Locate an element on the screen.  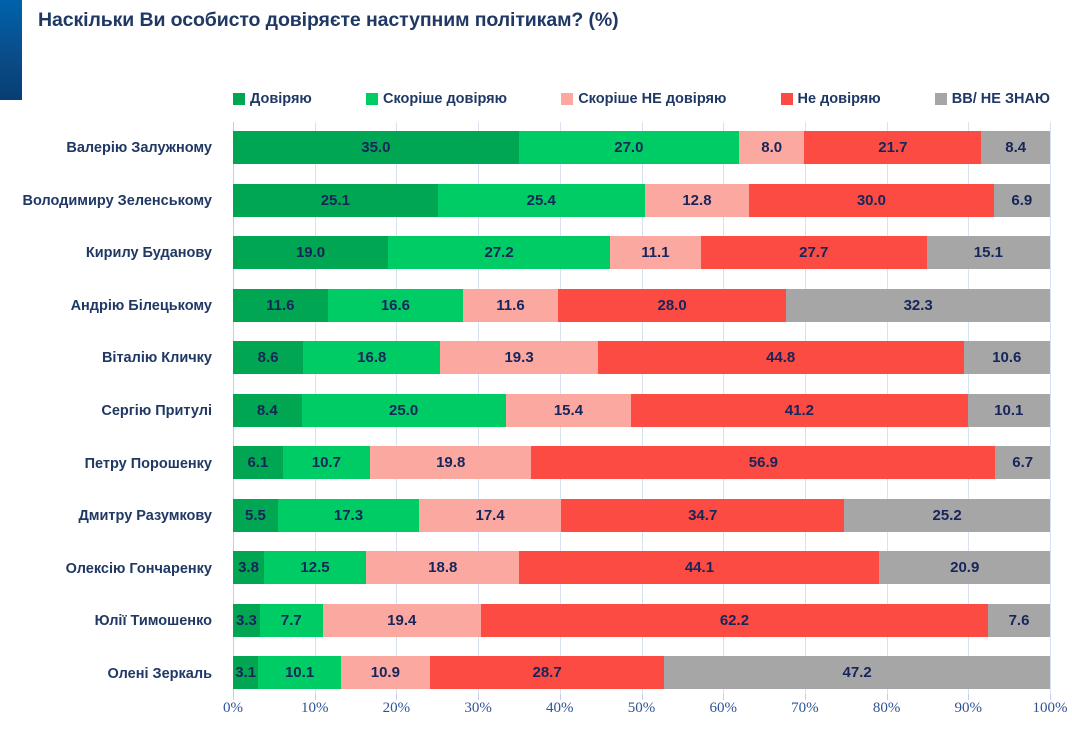
bar-segment: 27.2 is located at coordinates (499, 253).